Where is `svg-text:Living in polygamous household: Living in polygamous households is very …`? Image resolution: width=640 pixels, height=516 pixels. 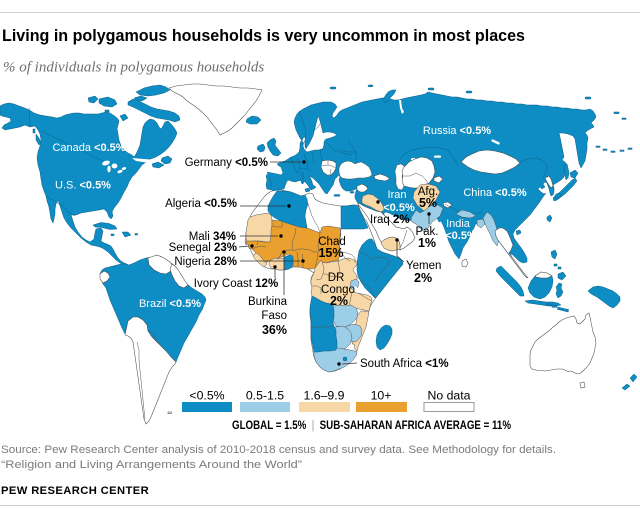
svg-text:Living in polygamous household: Living in polygamous households is very … is located at coordinates (263, 36).